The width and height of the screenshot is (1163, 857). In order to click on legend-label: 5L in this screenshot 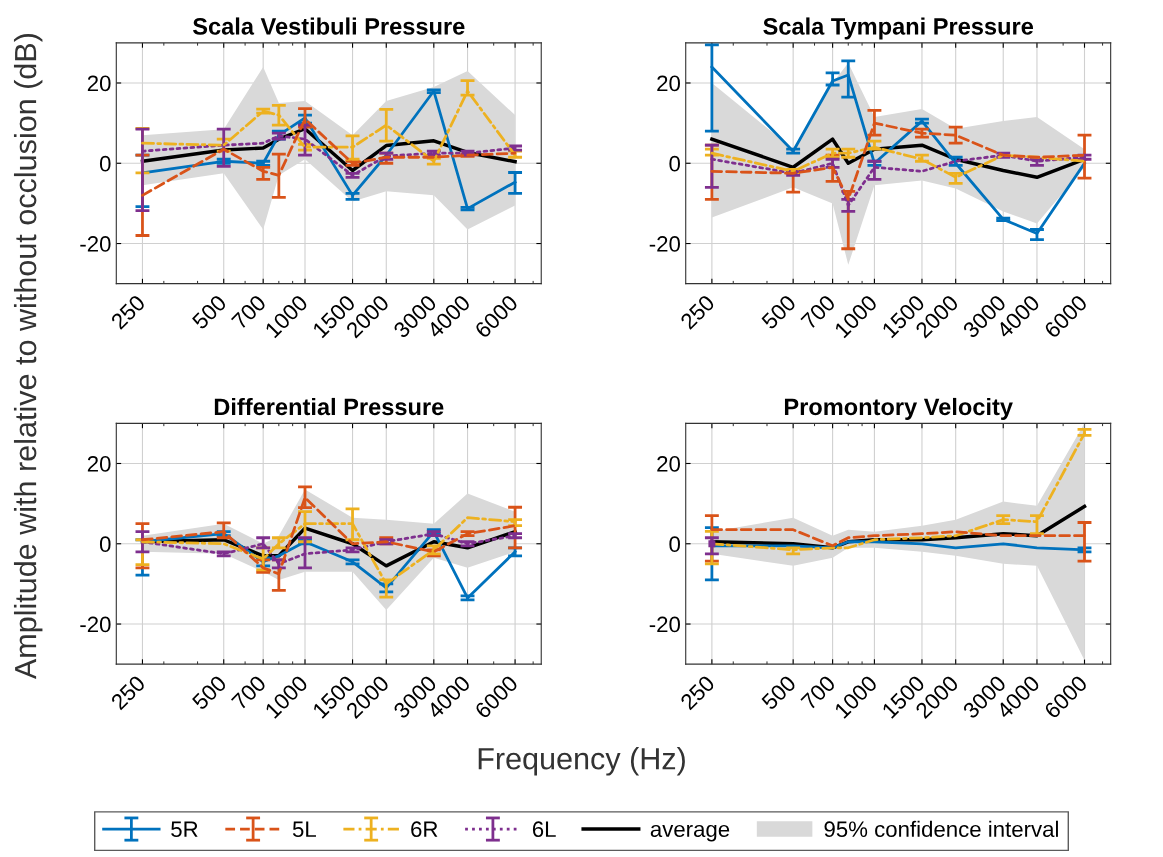, I will do `click(304, 829)`.